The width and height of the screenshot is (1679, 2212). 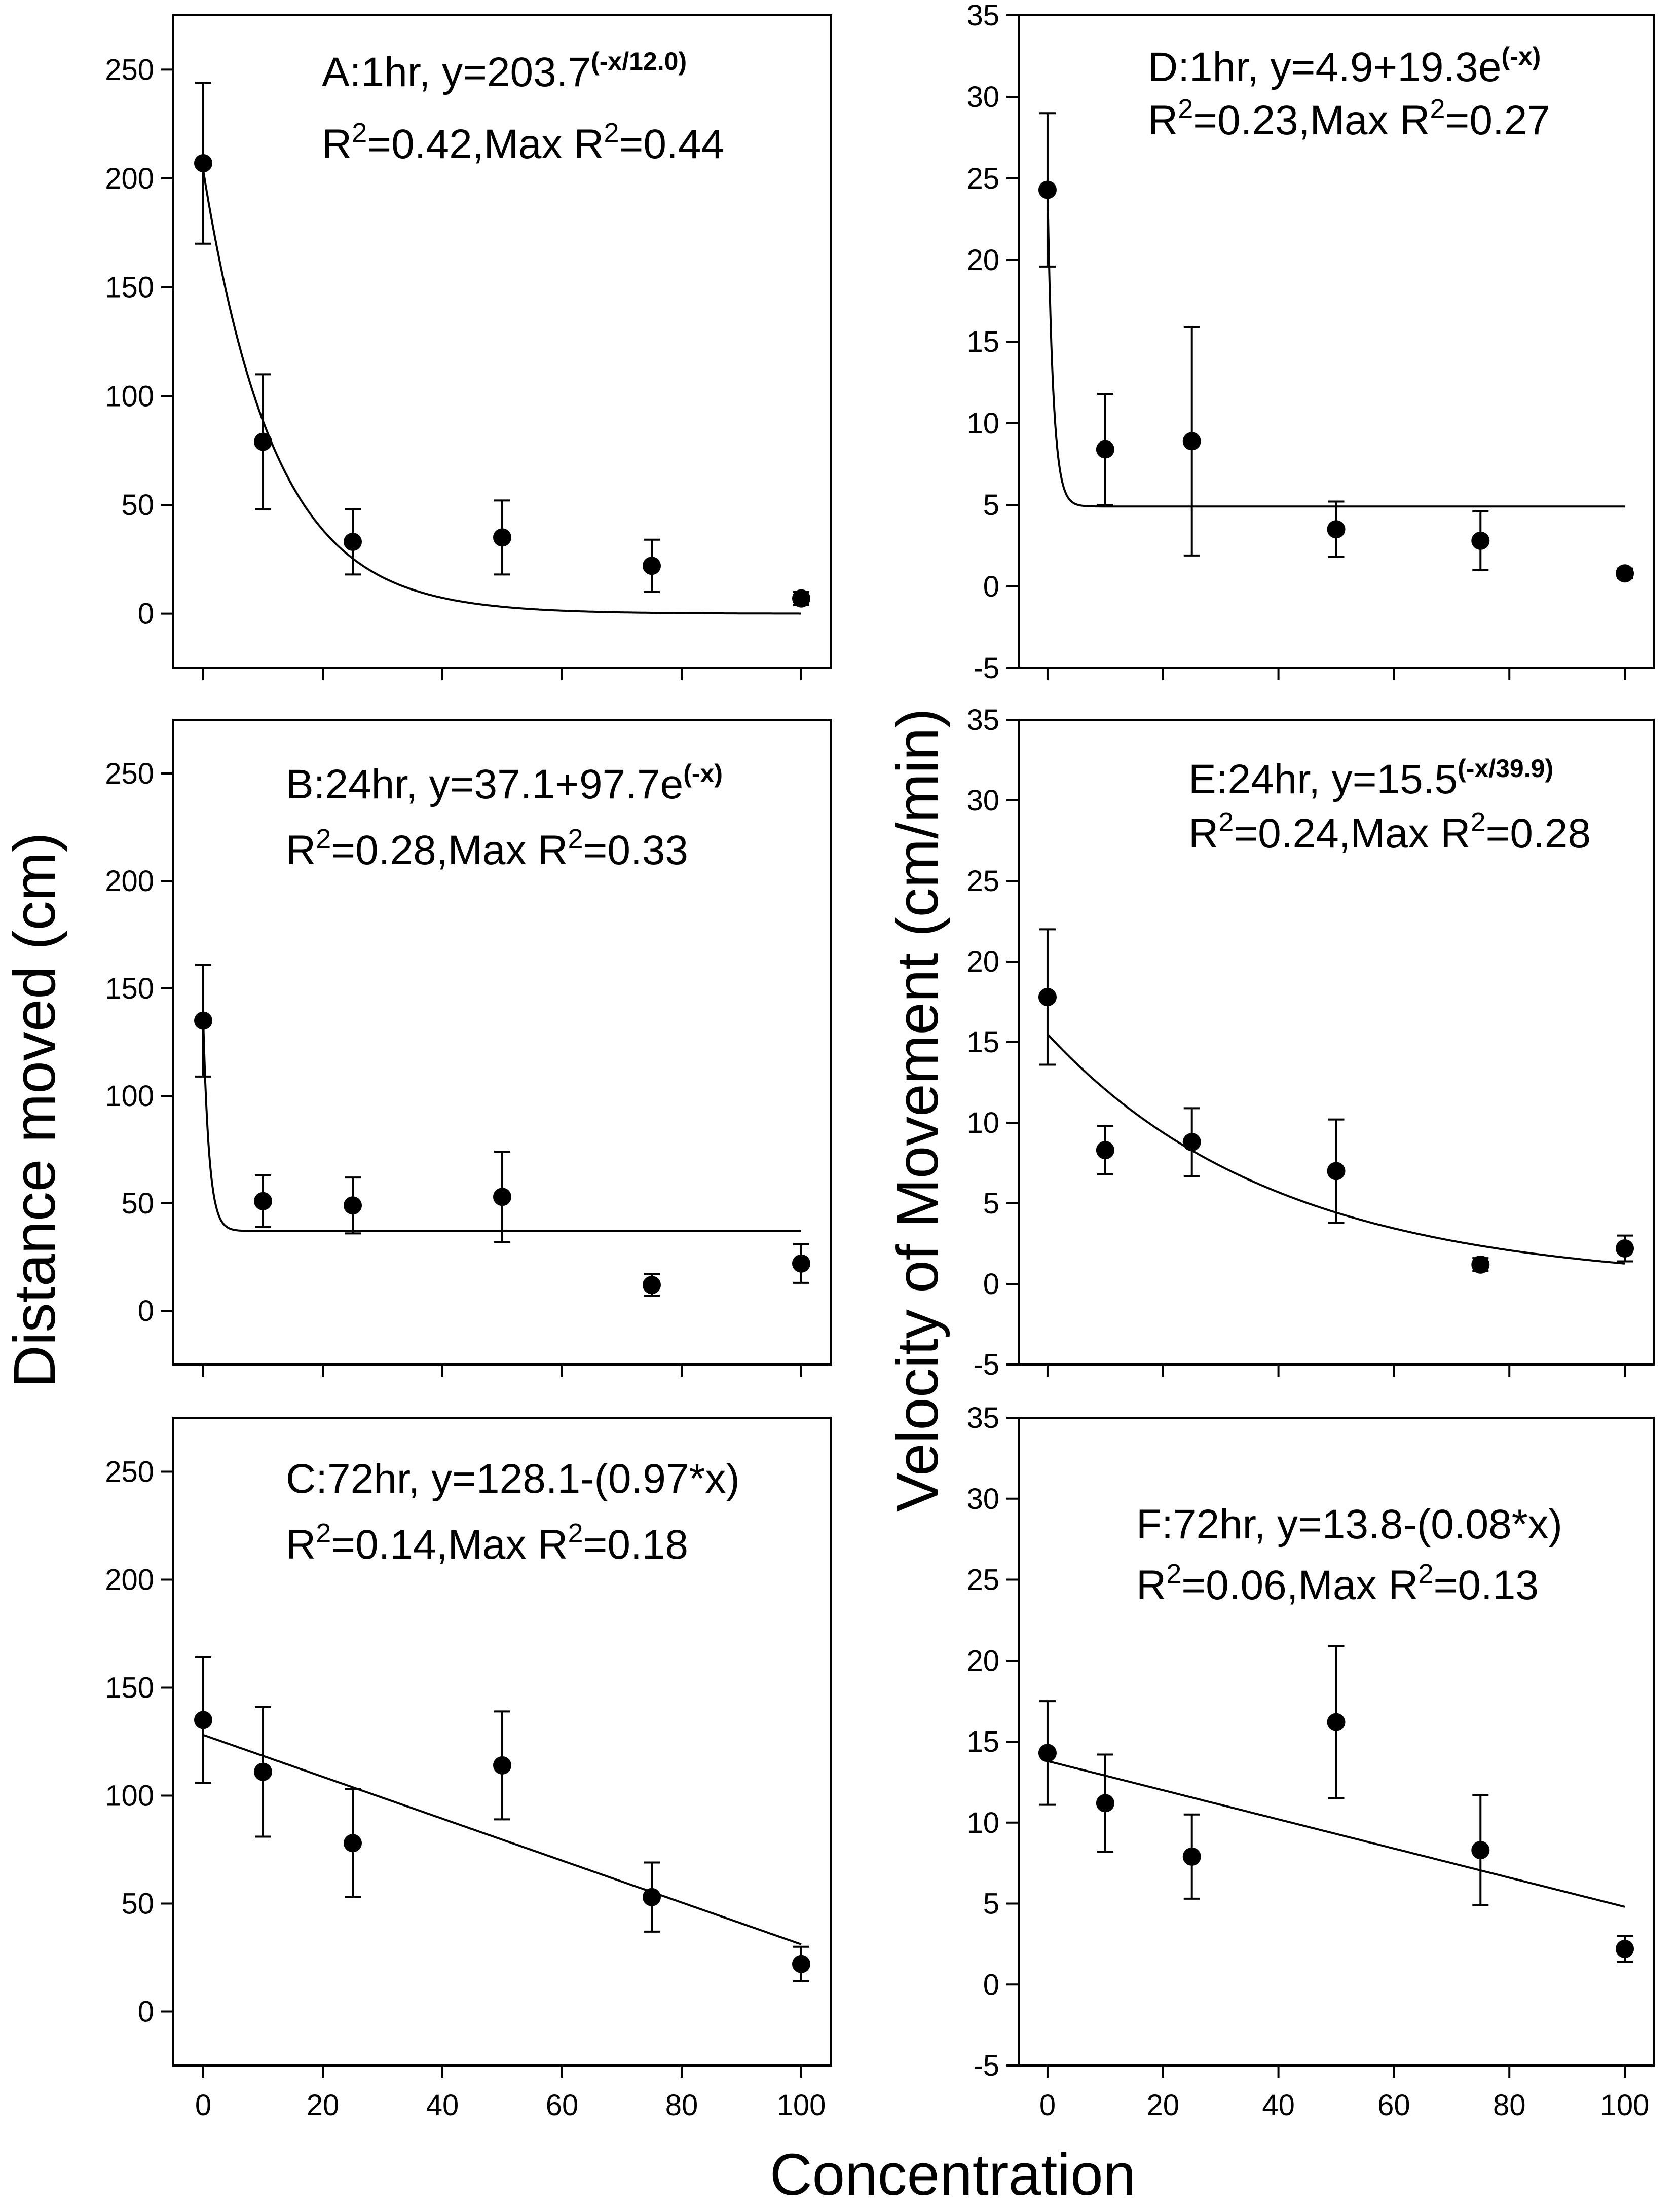 I want to click on r-squared-d: R2=0.23,Max R2=0.27, so click(x=1349, y=118).